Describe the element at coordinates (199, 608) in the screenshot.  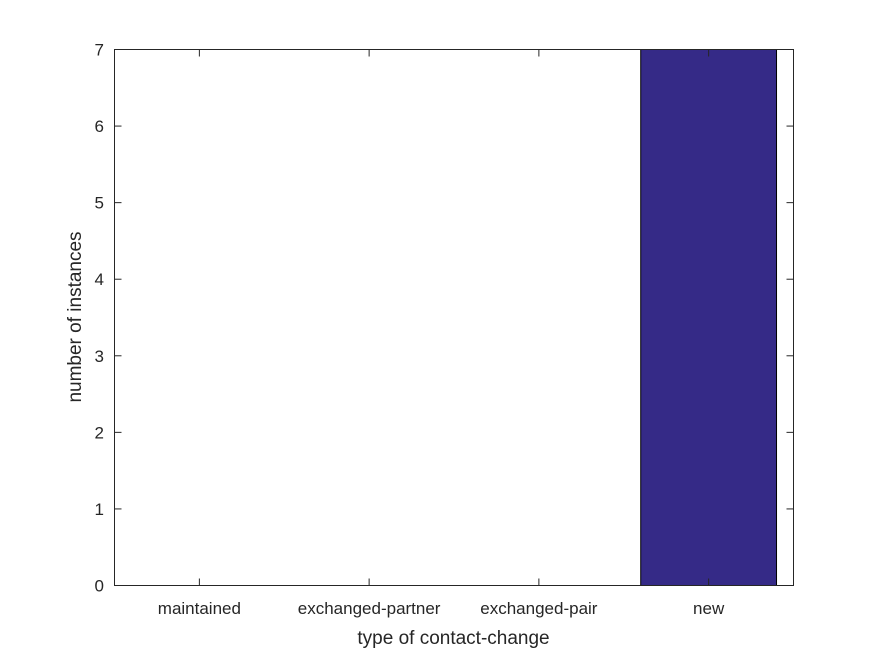
I see `x-tick-label: maintained` at that location.